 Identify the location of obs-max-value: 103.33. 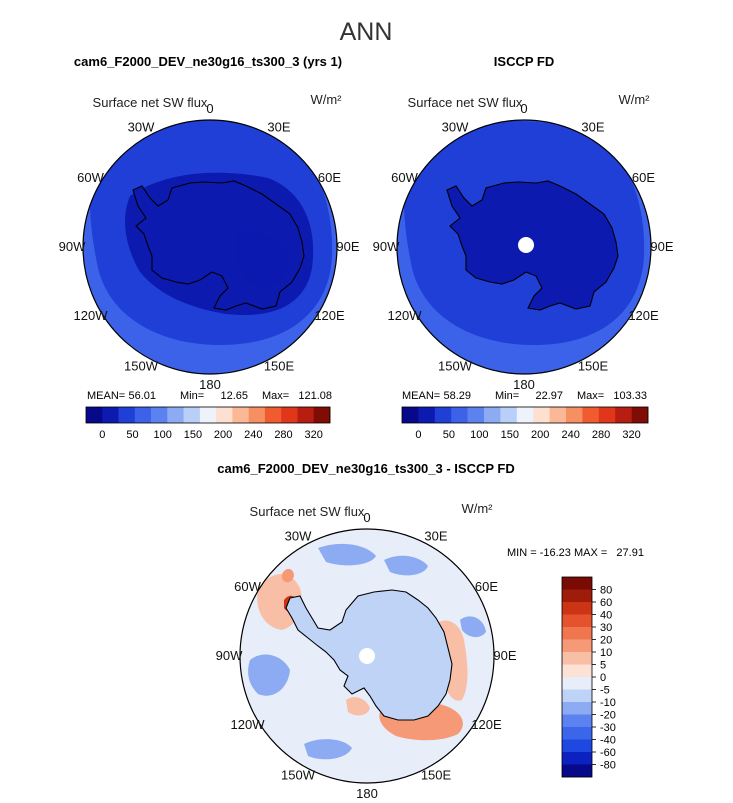
(630, 396).